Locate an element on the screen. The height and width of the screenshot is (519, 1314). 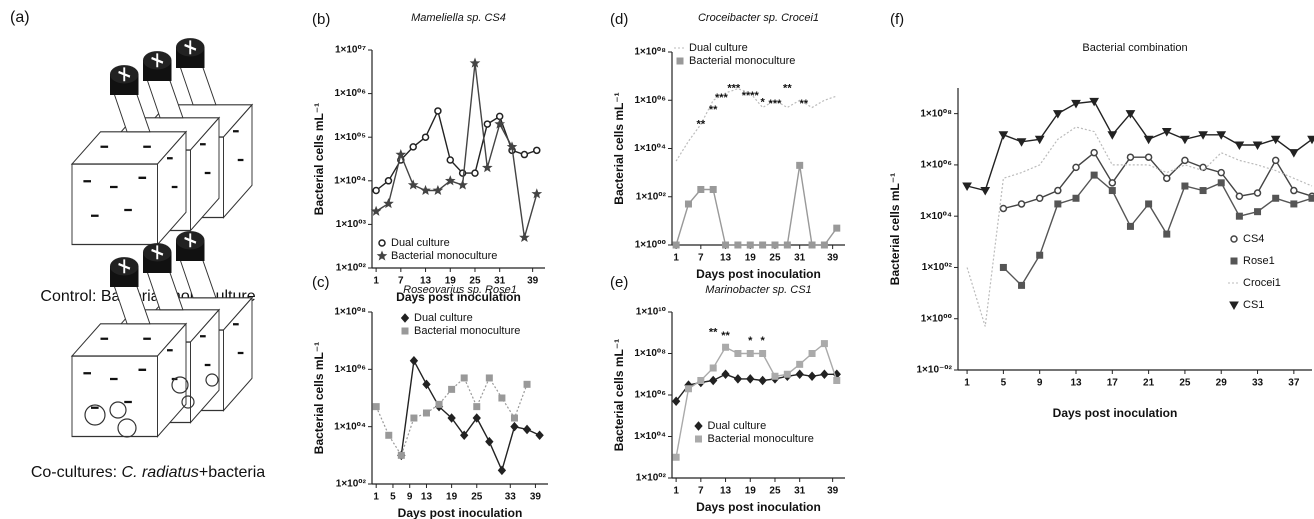
x-tick-label: 33 is located at coordinates (511, 497).